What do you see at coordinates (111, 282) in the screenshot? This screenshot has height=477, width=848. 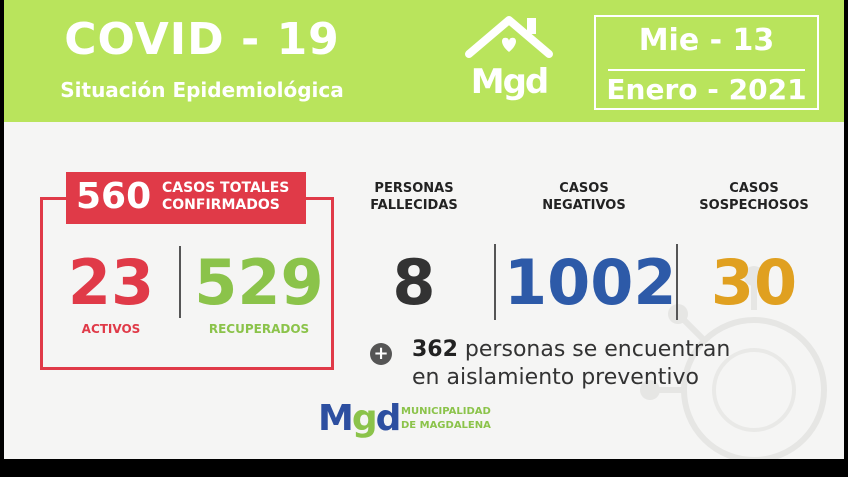 I see `active-value: 23` at bounding box center [111, 282].